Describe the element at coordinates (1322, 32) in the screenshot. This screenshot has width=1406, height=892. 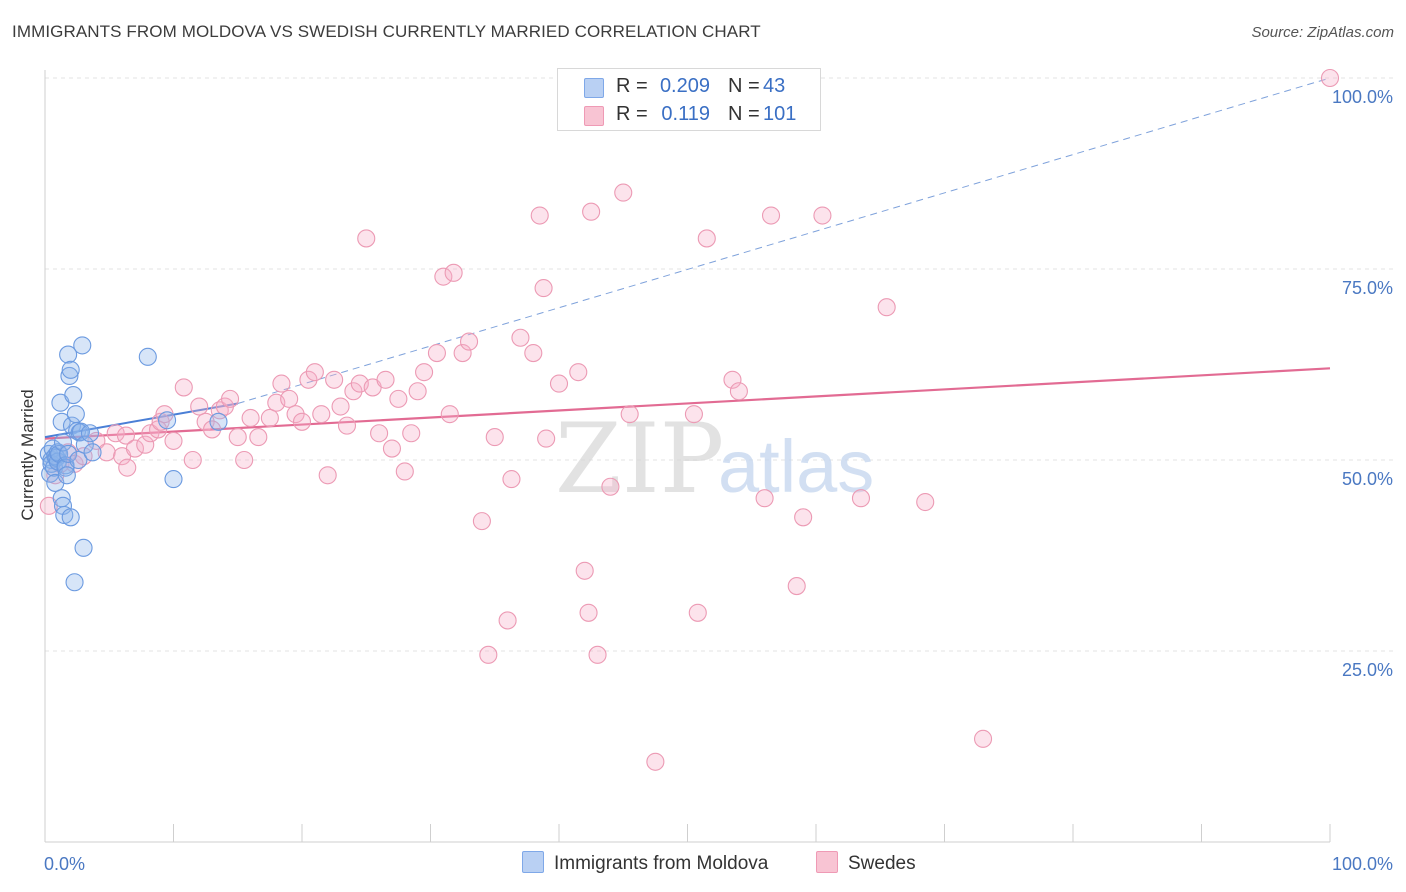
I see `chart-source: Source: ZipAtlas.com` at that location.